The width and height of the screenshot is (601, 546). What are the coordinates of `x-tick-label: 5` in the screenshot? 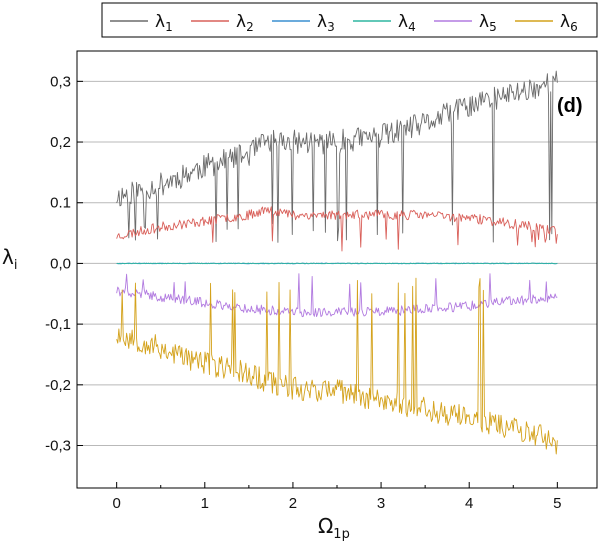 It's located at (557, 503).